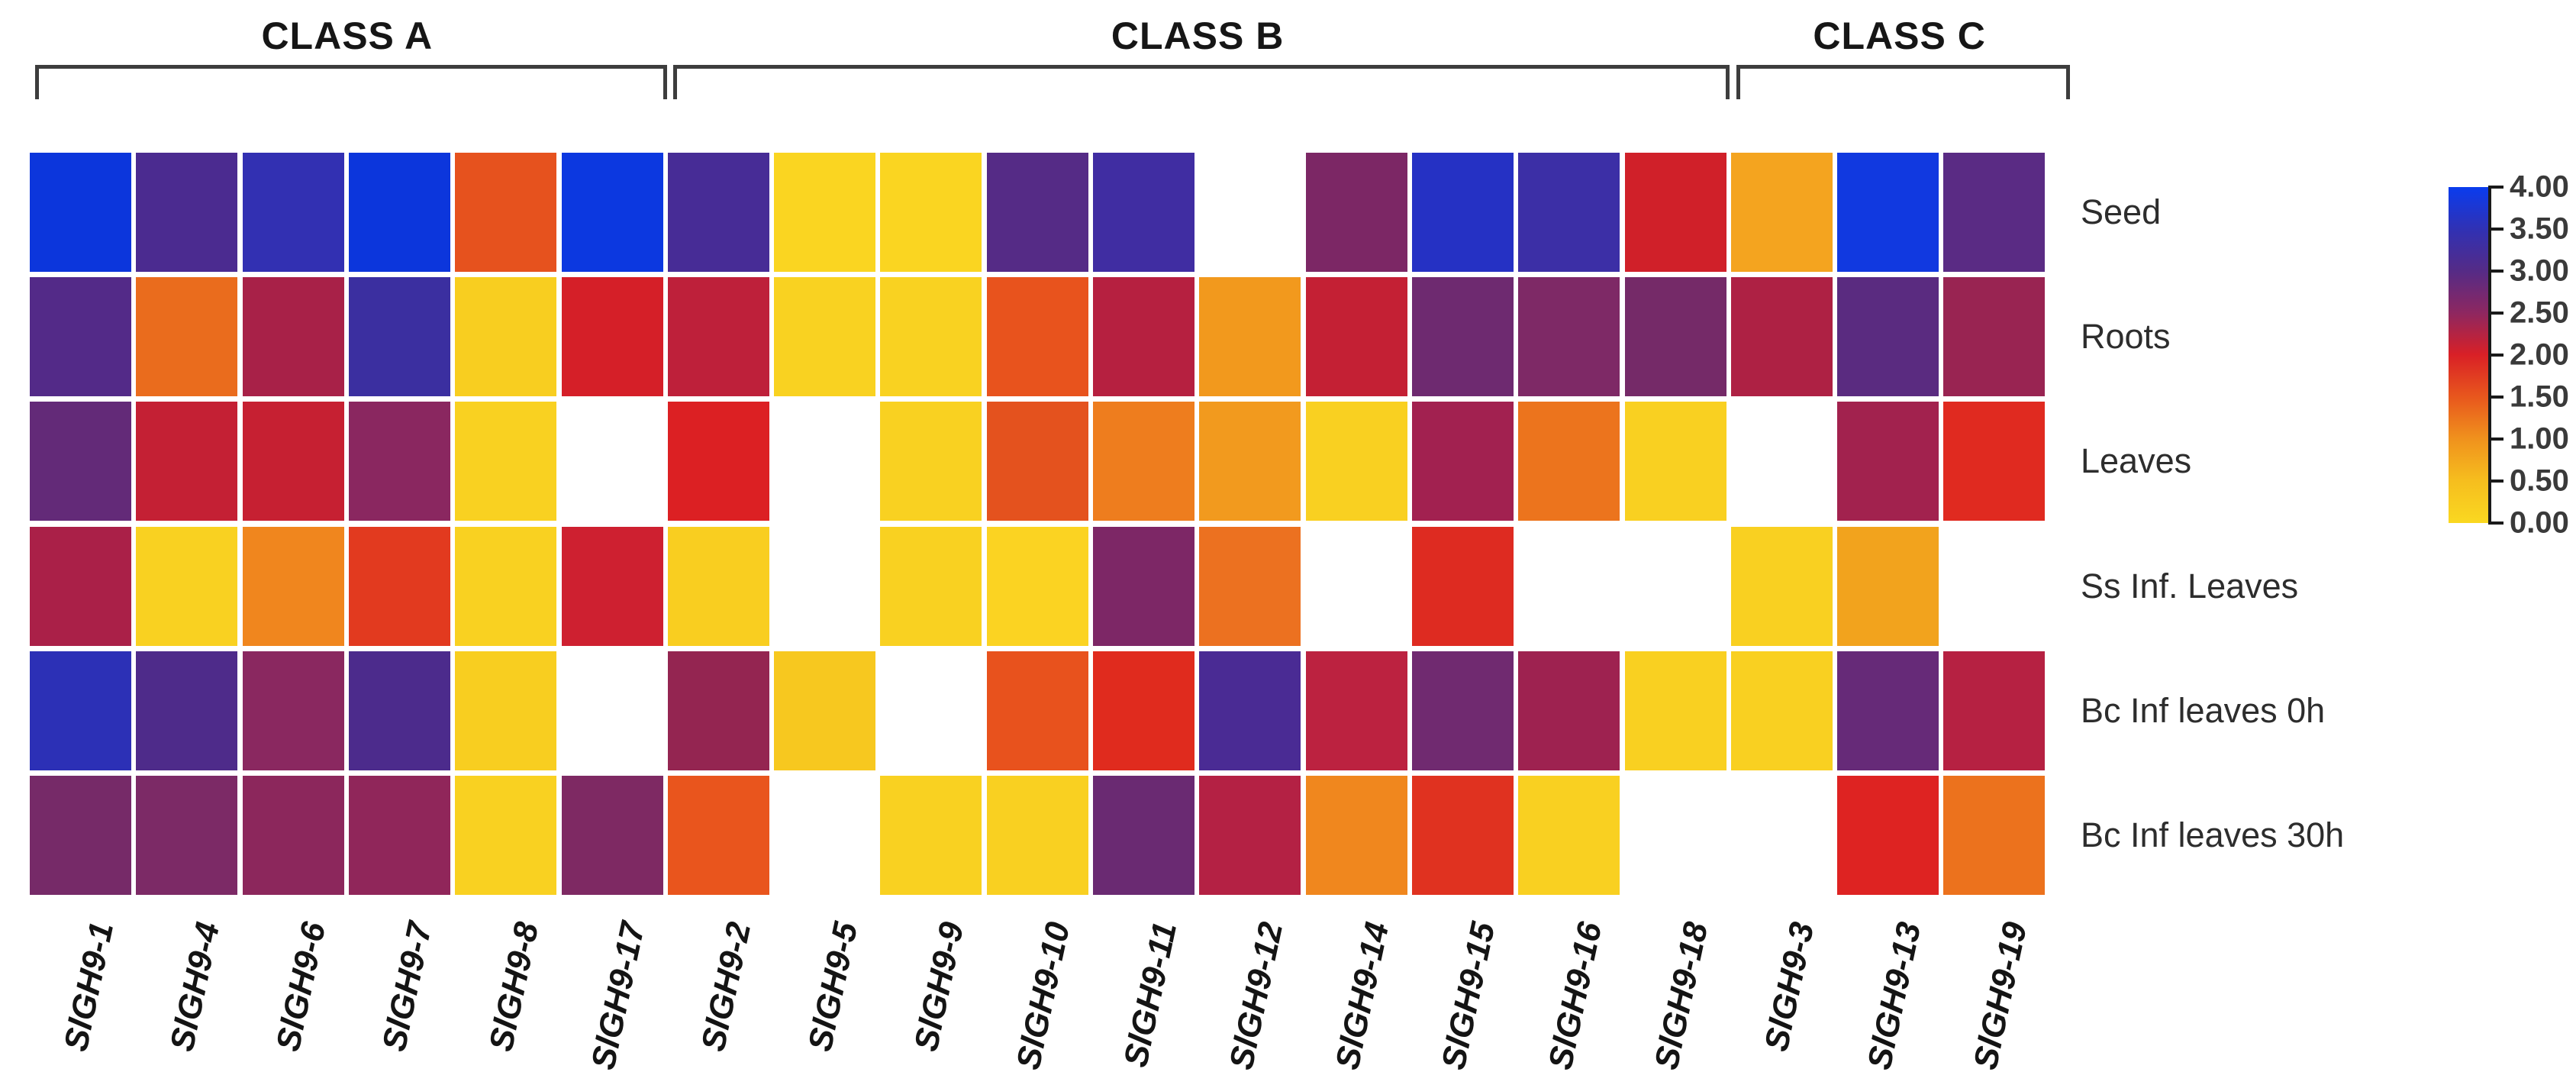 The image size is (2576, 1072). What do you see at coordinates (726, 987) in the screenshot?
I see `column-label: SlGH9-2` at bounding box center [726, 987].